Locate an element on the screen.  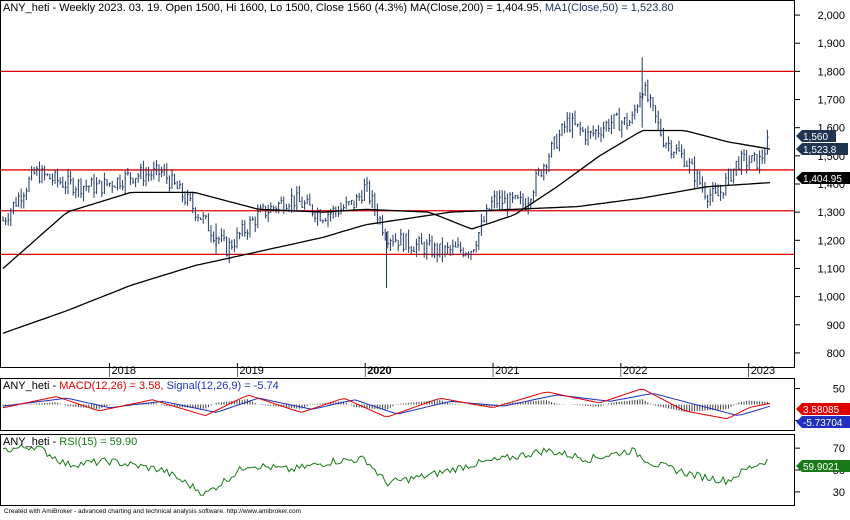
price-y-tick-label: 1,100 is located at coordinates (831, 269).